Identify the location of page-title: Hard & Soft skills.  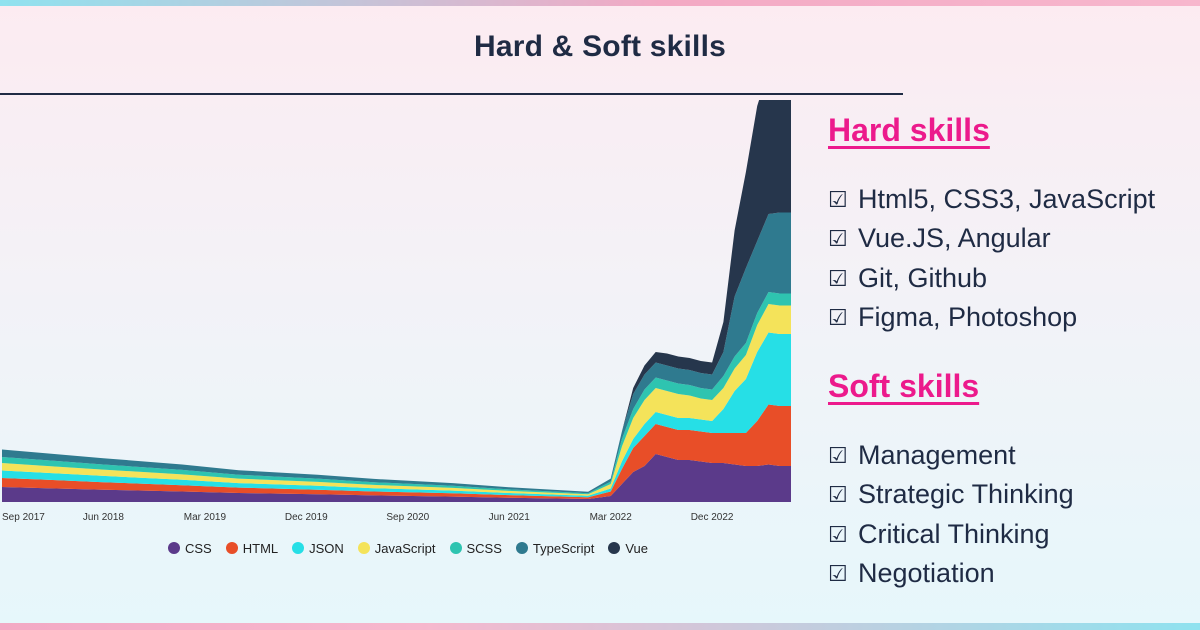
(600, 46).